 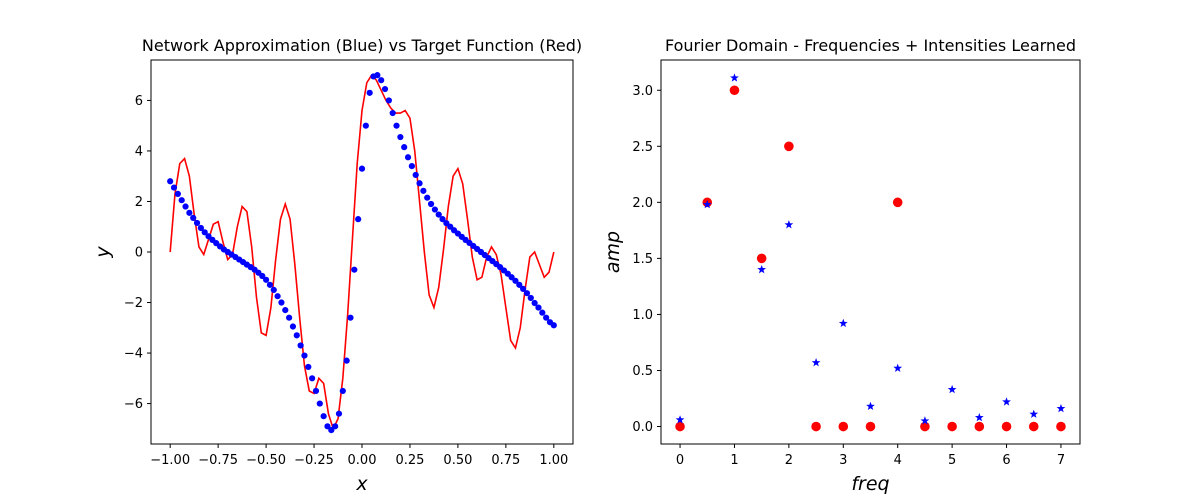 I want to click on right-chart-x-axis-label: freq, so click(x=870, y=484).